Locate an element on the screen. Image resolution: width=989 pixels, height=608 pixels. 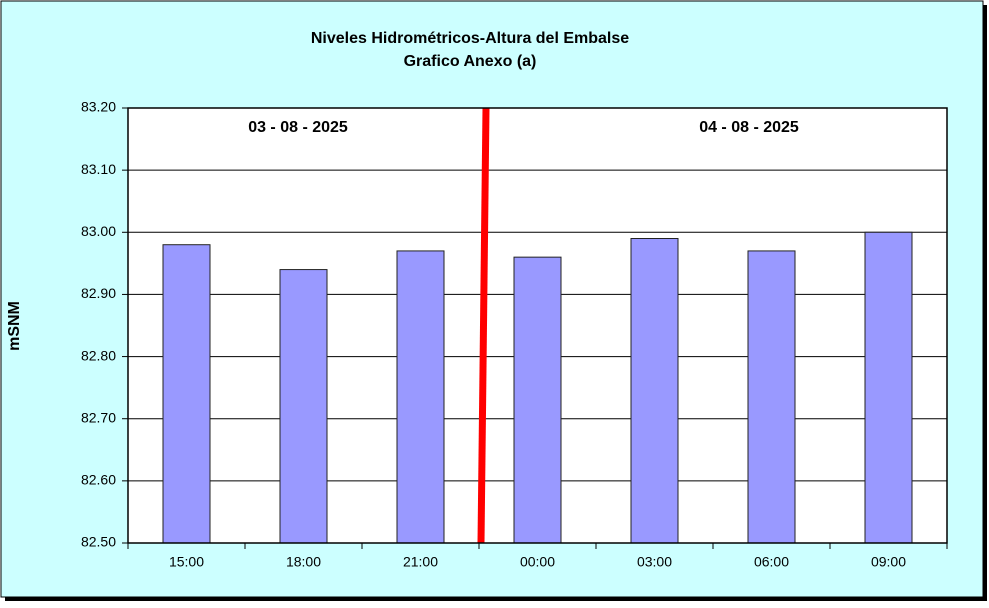
y-axis-label: mSNM is located at coordinates (14, 326).